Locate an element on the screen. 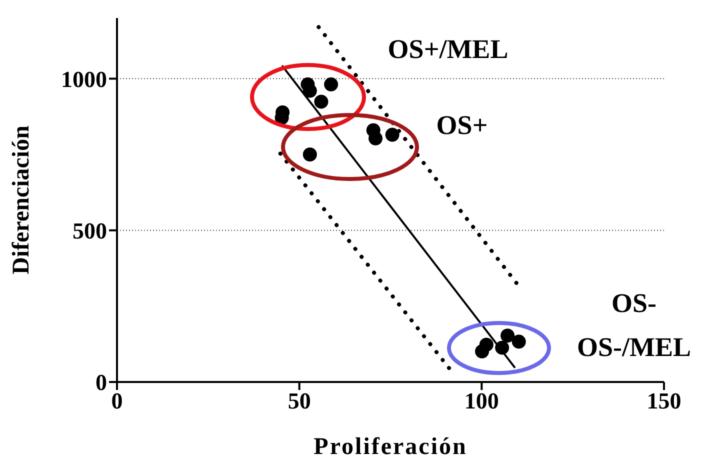 This screenshot has height=464, width=707. x-tick-label: 100 is located at coordinates (481, 401).